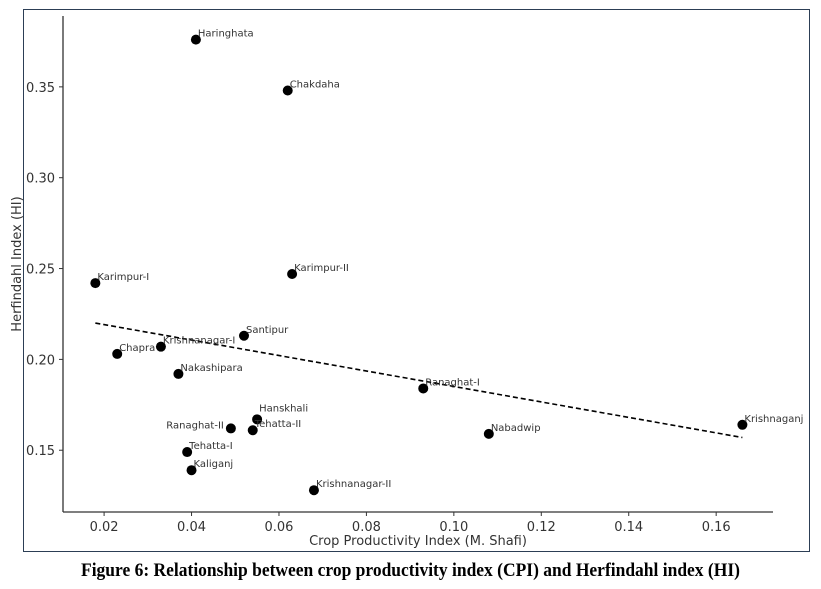 This screenshot has height=589, width=821. Describe the element at coordinates (453, 527) in the screenshot. I see `x-tick-label: 0.10` at that location.